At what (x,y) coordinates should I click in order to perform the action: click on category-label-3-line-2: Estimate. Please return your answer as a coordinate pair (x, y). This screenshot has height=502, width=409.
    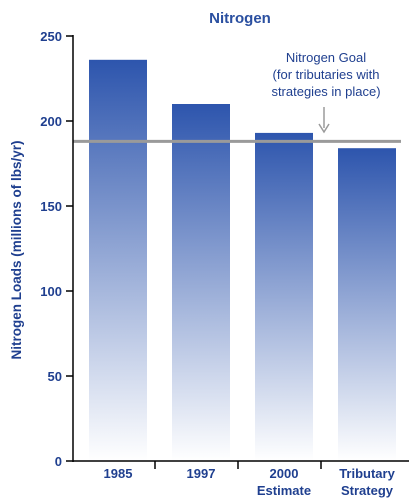
    Looking at the image, I should click on (284, 490).